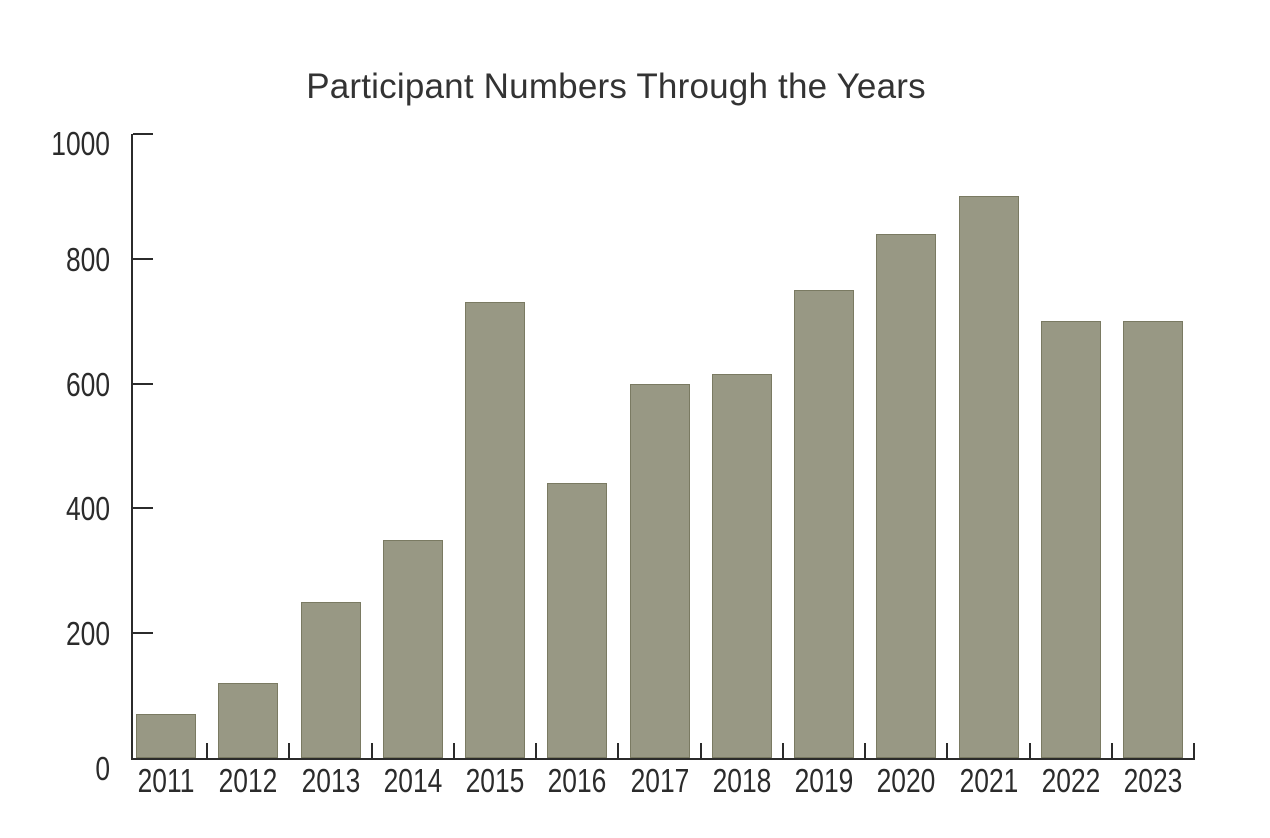 The width and height of the screenshot is (1270, 838). Describe the element at coordinates (132, 447) in the screenshot. I see `y-axis-line` at that location.